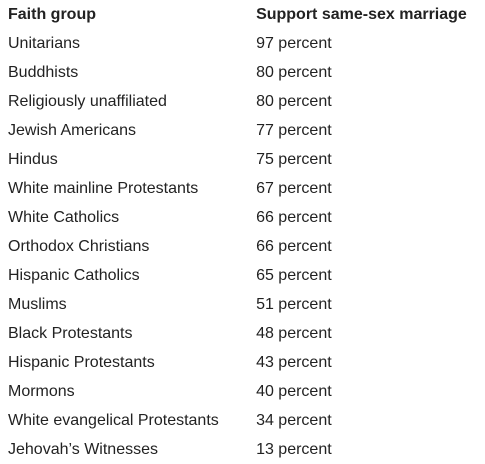 The height and width of the screenshot is (464, 485). What do you see at coordinates (294, 304) in the screenshot?
I see `support-cell: 51 percent` at bounding box center [294, 304].